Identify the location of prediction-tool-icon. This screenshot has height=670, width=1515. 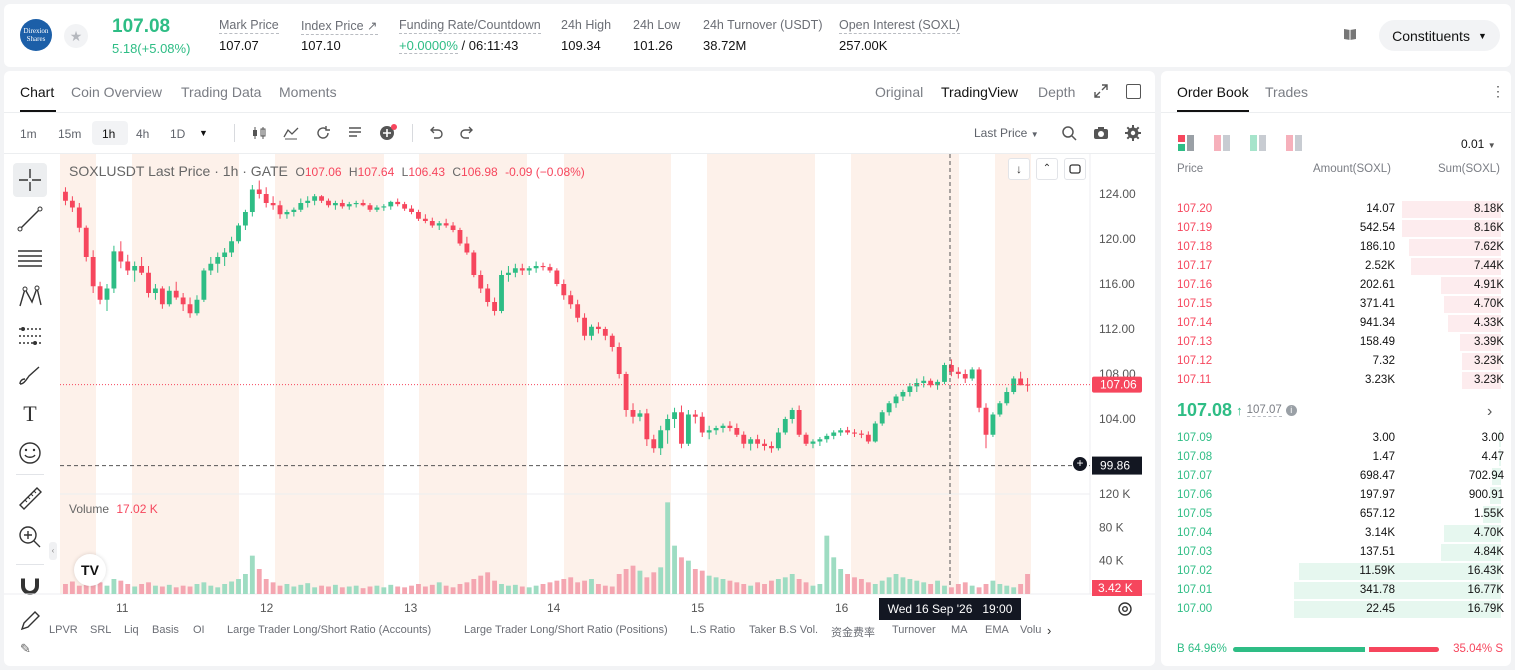
(30, 336).